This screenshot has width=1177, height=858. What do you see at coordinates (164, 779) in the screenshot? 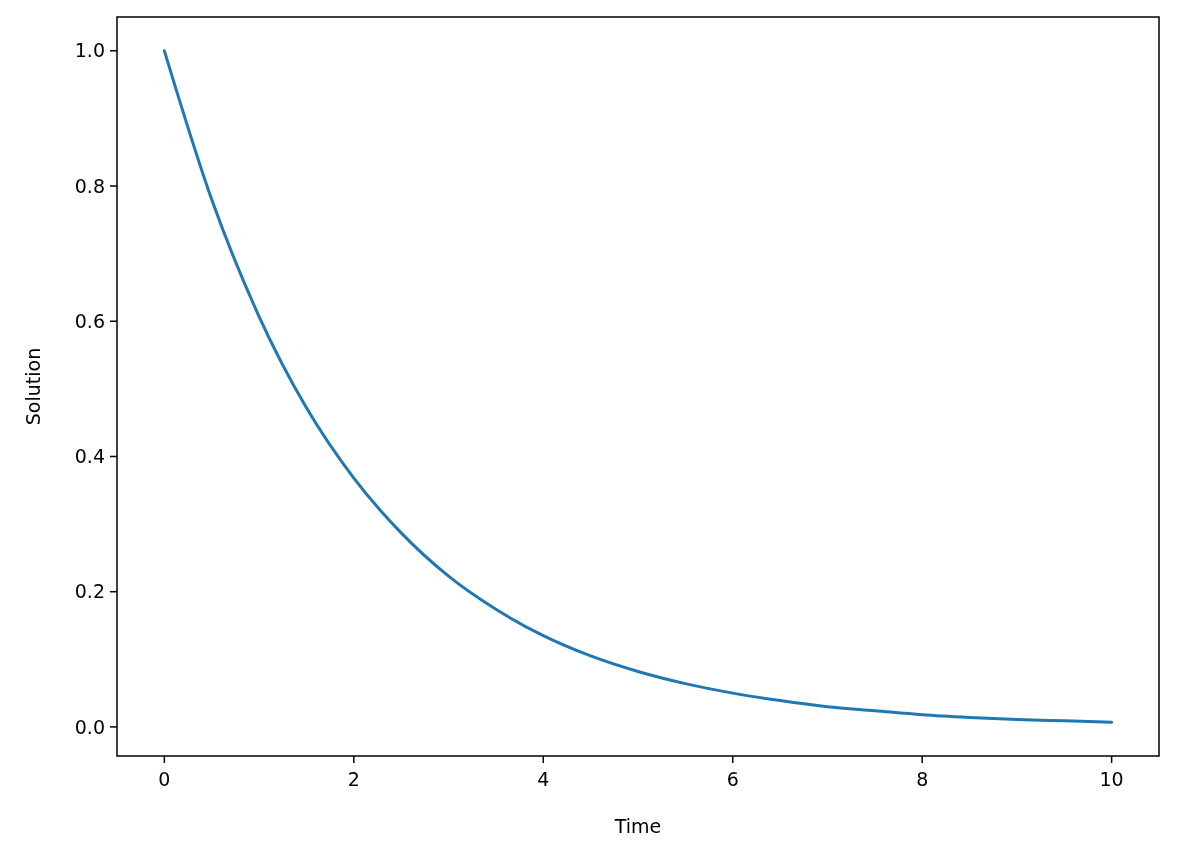
I see `x-tick-label: 0` at bounding box center [164, 779].